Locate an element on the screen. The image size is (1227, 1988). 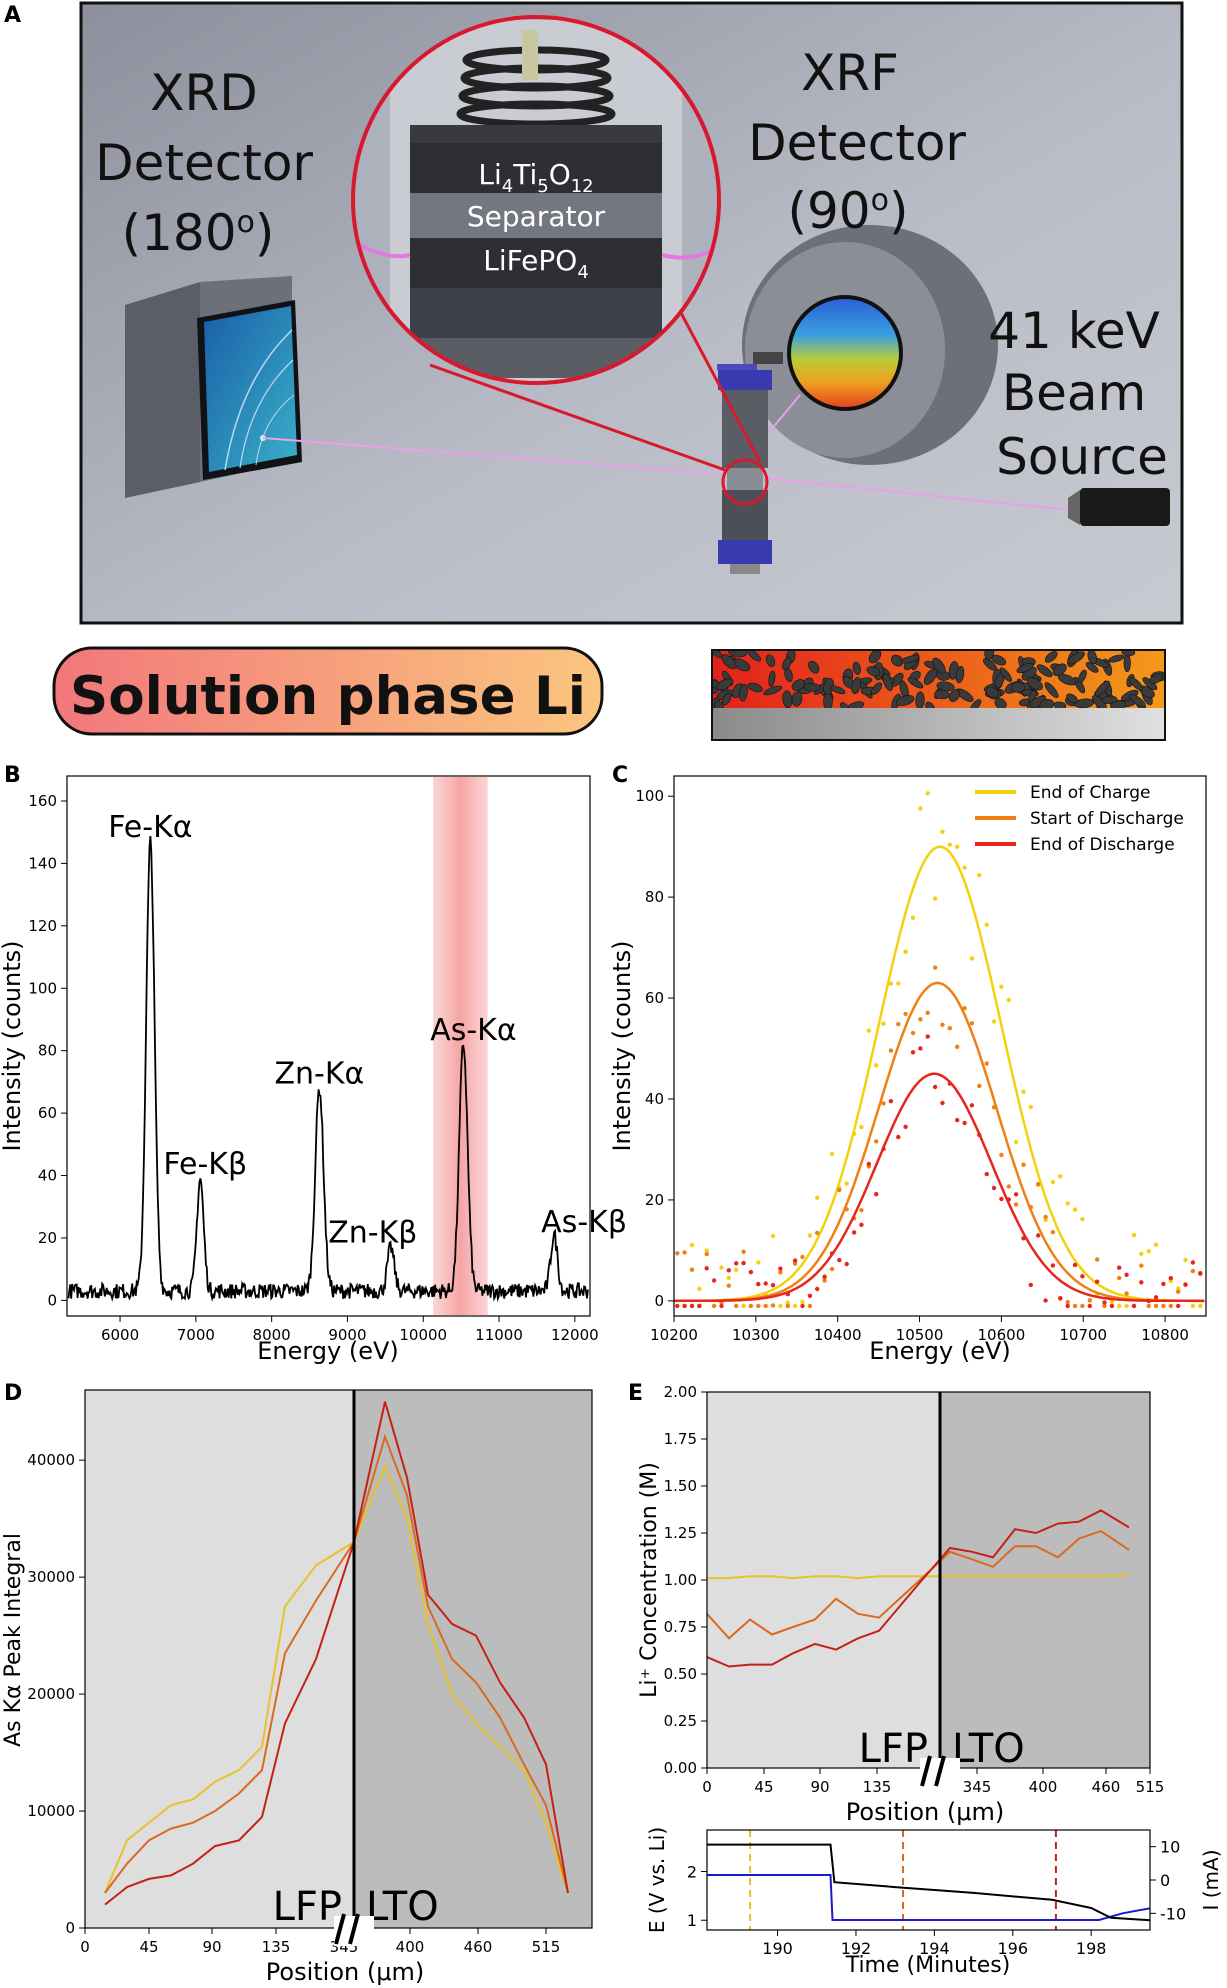
y-tick-label: 2 is located at coordinates (692, 1871).